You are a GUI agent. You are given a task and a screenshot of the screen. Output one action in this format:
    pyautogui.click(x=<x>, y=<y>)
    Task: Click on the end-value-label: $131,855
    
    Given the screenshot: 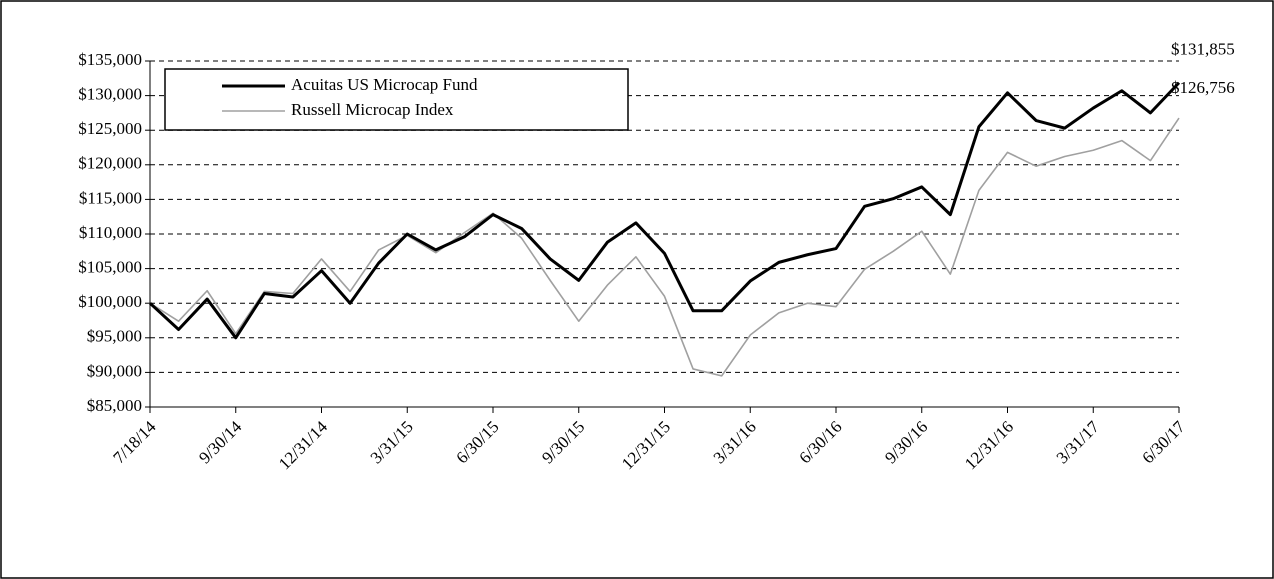 What is the action you would take?
    pyautogui.click(x=1203, y=49)
    